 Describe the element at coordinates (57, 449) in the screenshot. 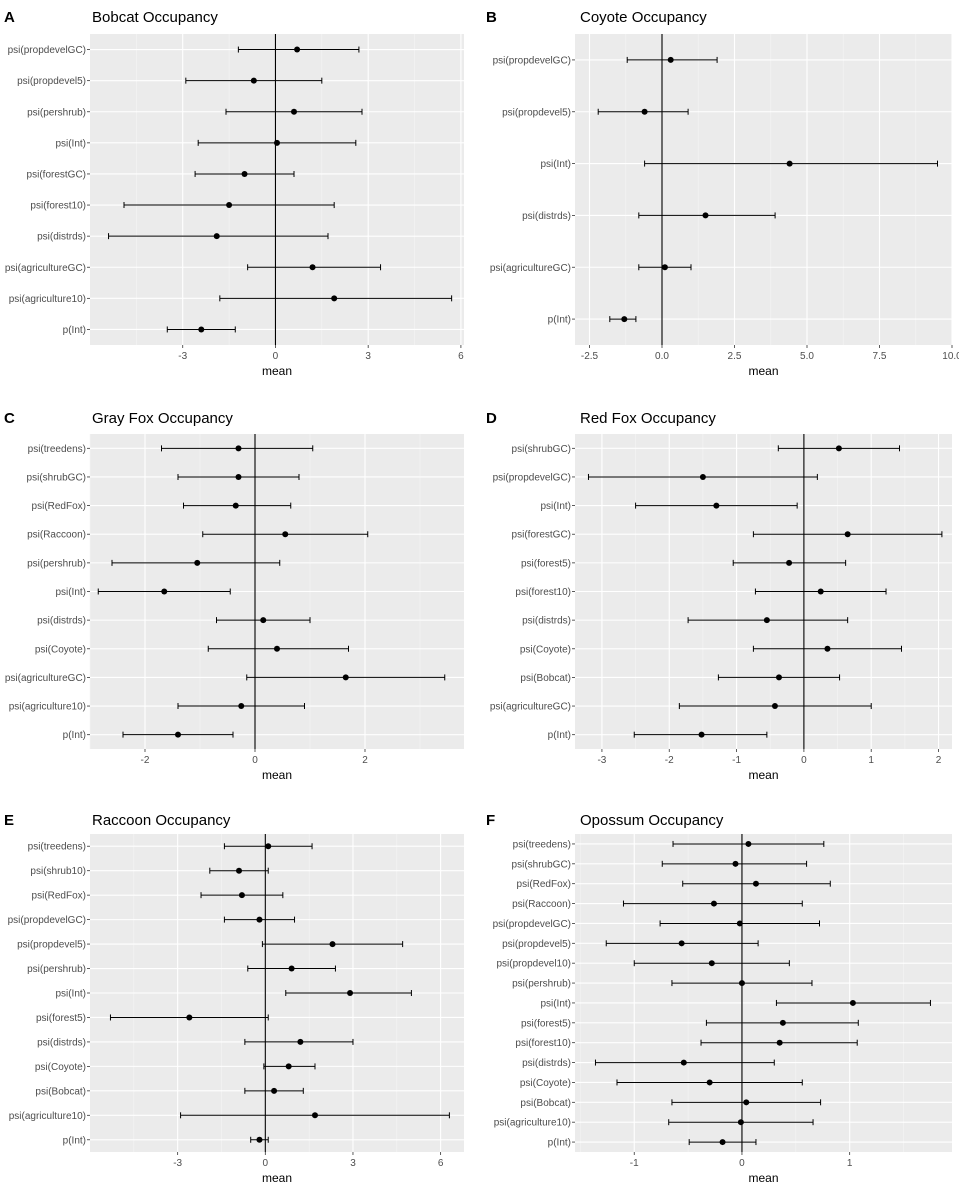

I see `panel-c-ytick-label: psi(treedens)` at that location.